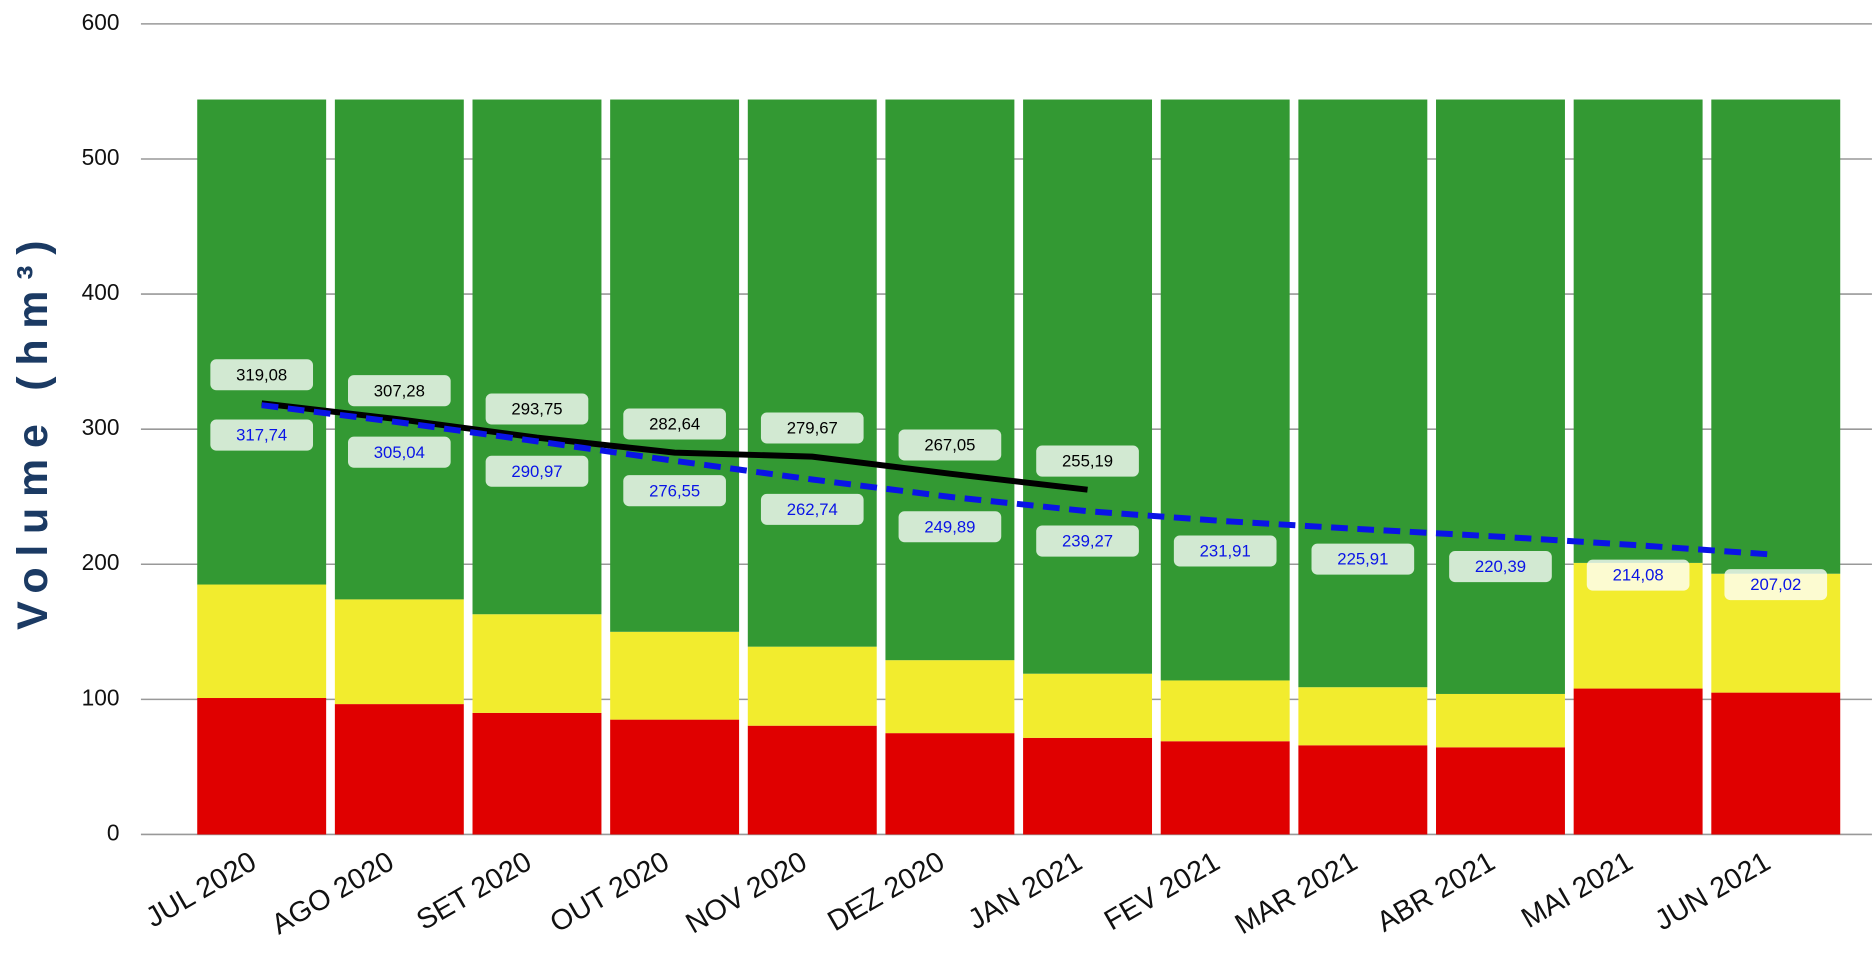  I want to click on y-tick-label: 200, so click(101, 562).